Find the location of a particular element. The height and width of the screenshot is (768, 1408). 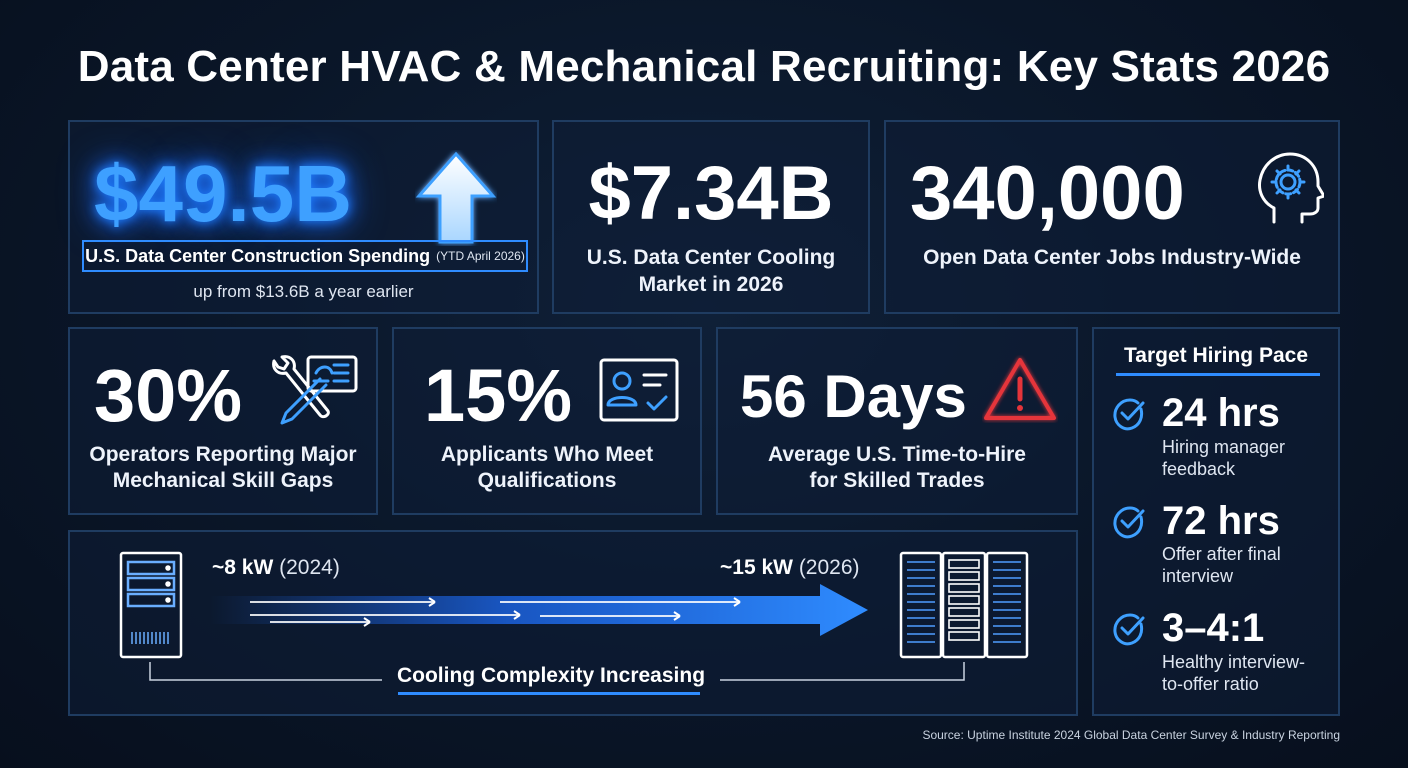

construction-spending-value: $49.5B is located at coordinates (223, 193).